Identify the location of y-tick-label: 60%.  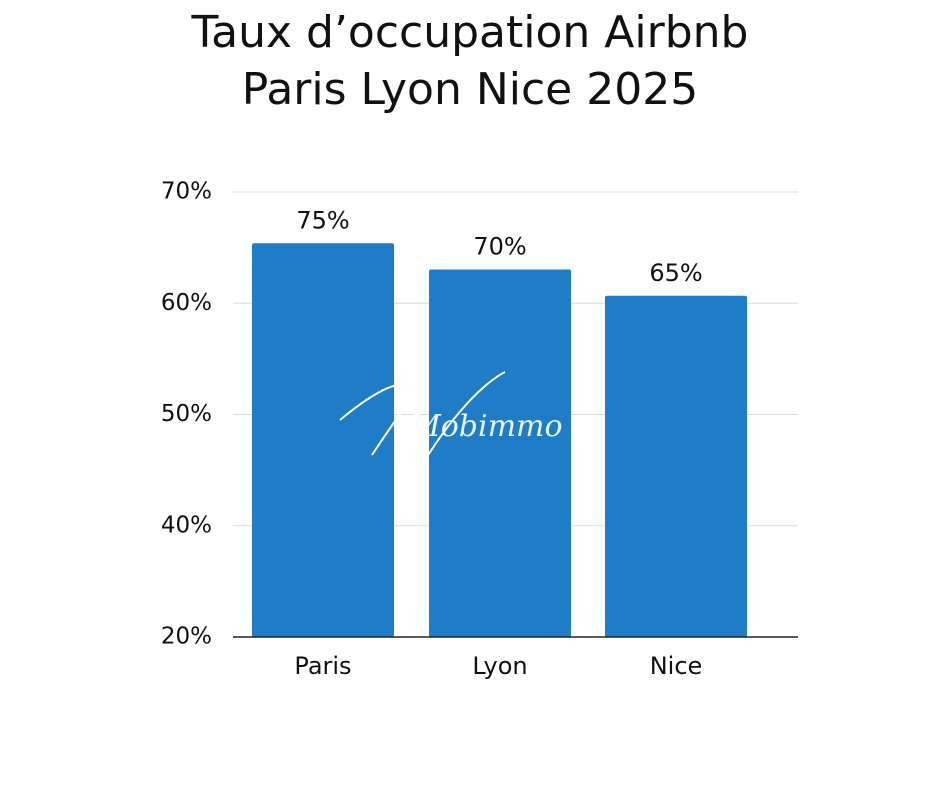
(186, 303).